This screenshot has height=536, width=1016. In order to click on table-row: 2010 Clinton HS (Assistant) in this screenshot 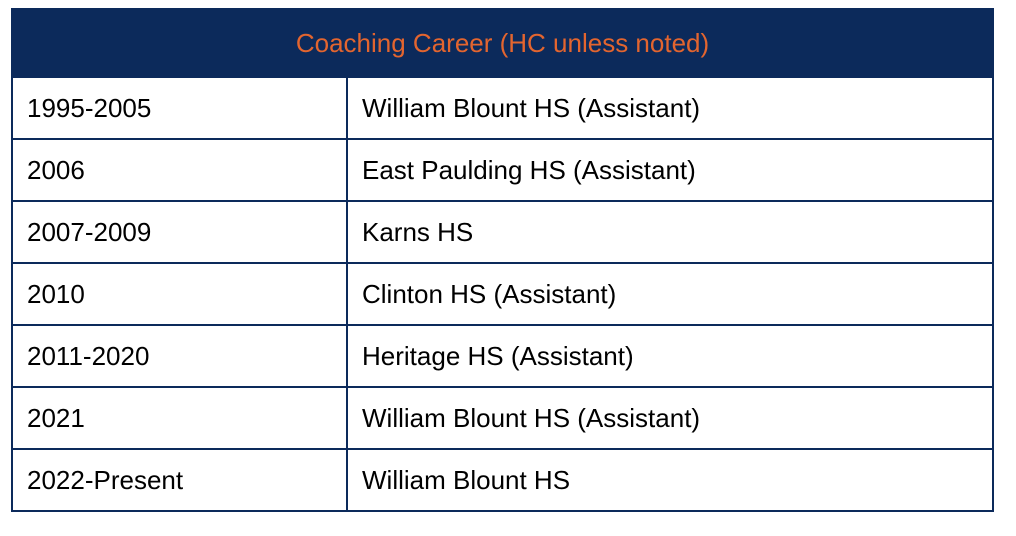, I will do `click(502, 294)`.